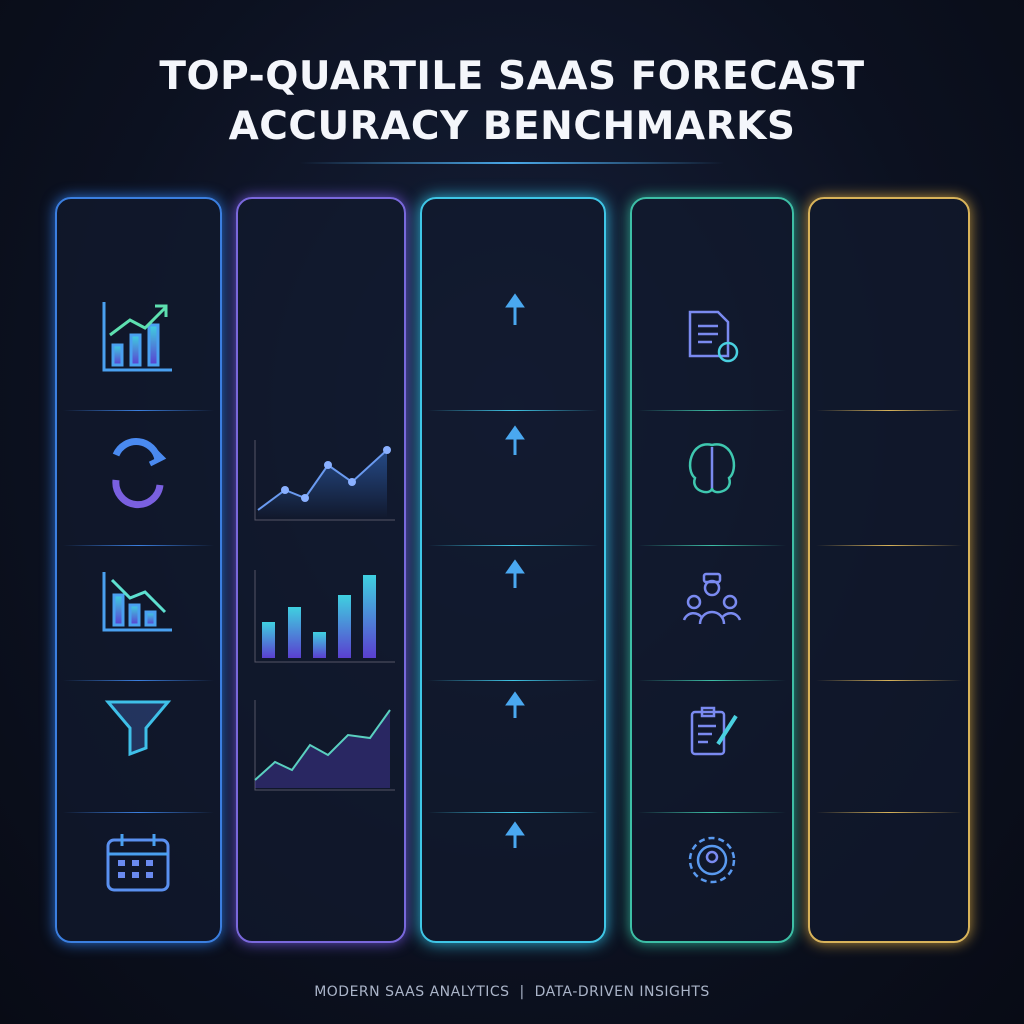 Image resolution: width=1024 pixels, height=1024 pixels. Describe the element at coordinates (138, 570) in the screenshot. I see `metric-column` at that location.